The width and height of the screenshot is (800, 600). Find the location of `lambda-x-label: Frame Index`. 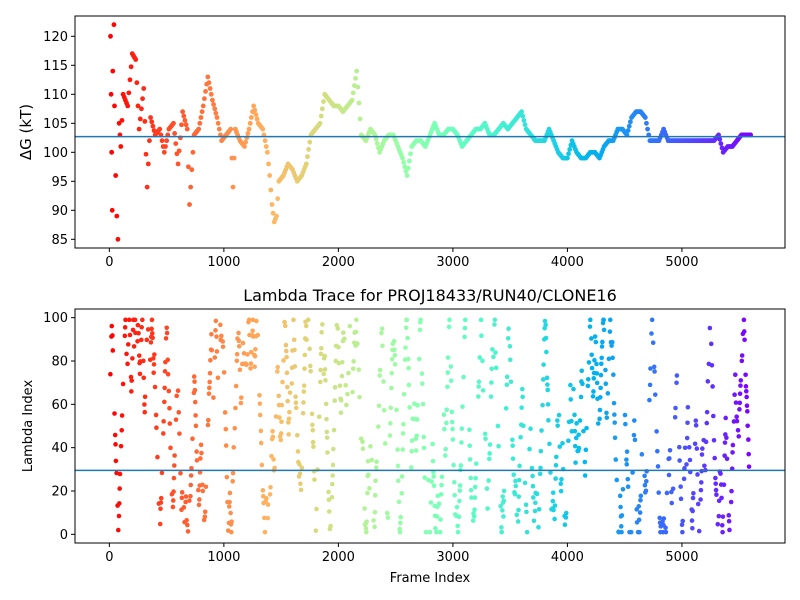

lambda-x-label: Frame Index is located at coordinates (430, 578).